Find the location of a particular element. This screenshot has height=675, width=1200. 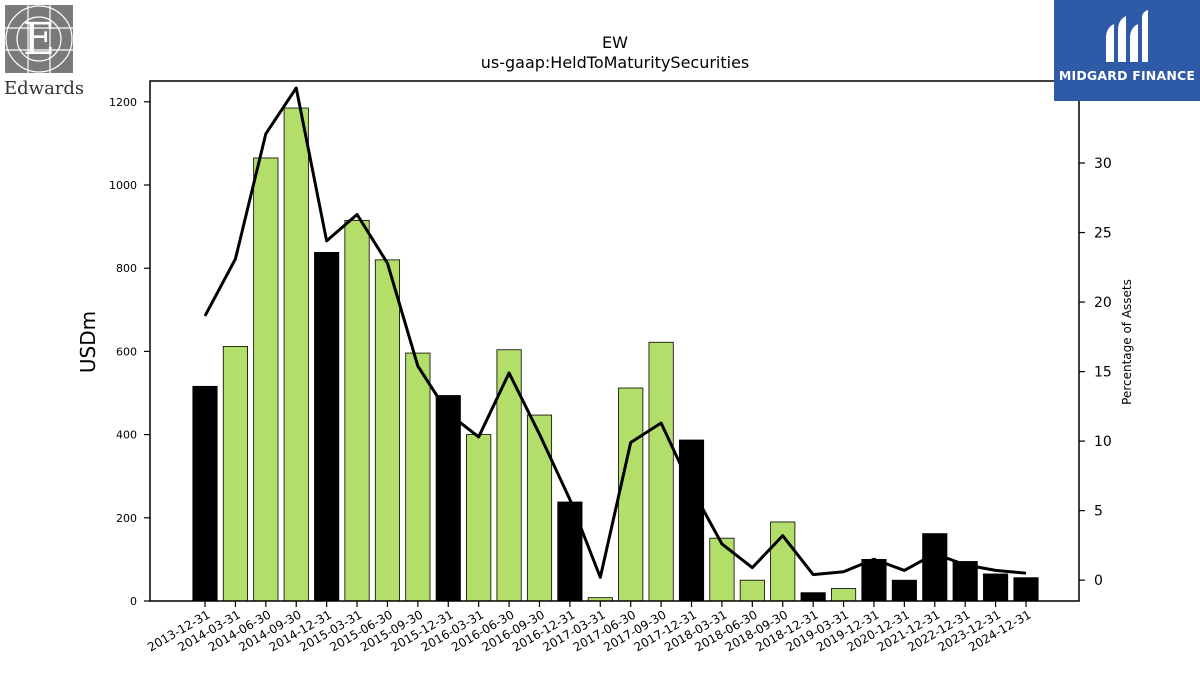

y-tick-label: 800 is located at coordinates (126, 268).